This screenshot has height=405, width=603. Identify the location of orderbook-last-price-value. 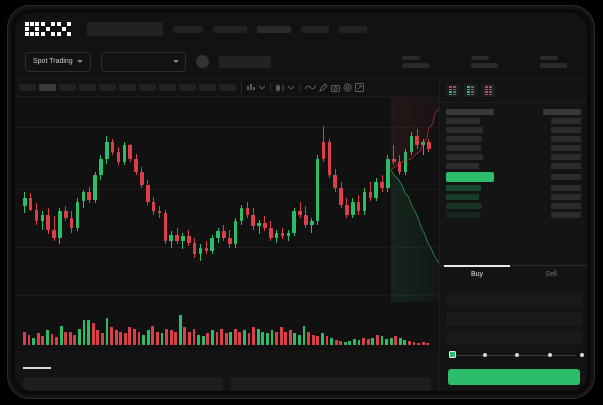
(470, 176).